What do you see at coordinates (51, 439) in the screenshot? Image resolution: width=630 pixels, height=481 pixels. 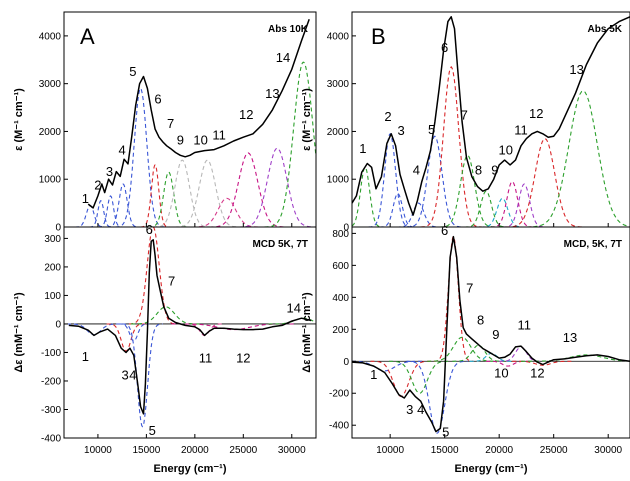 I see `y-tick-label: -400` at bounding box center [51, 439].